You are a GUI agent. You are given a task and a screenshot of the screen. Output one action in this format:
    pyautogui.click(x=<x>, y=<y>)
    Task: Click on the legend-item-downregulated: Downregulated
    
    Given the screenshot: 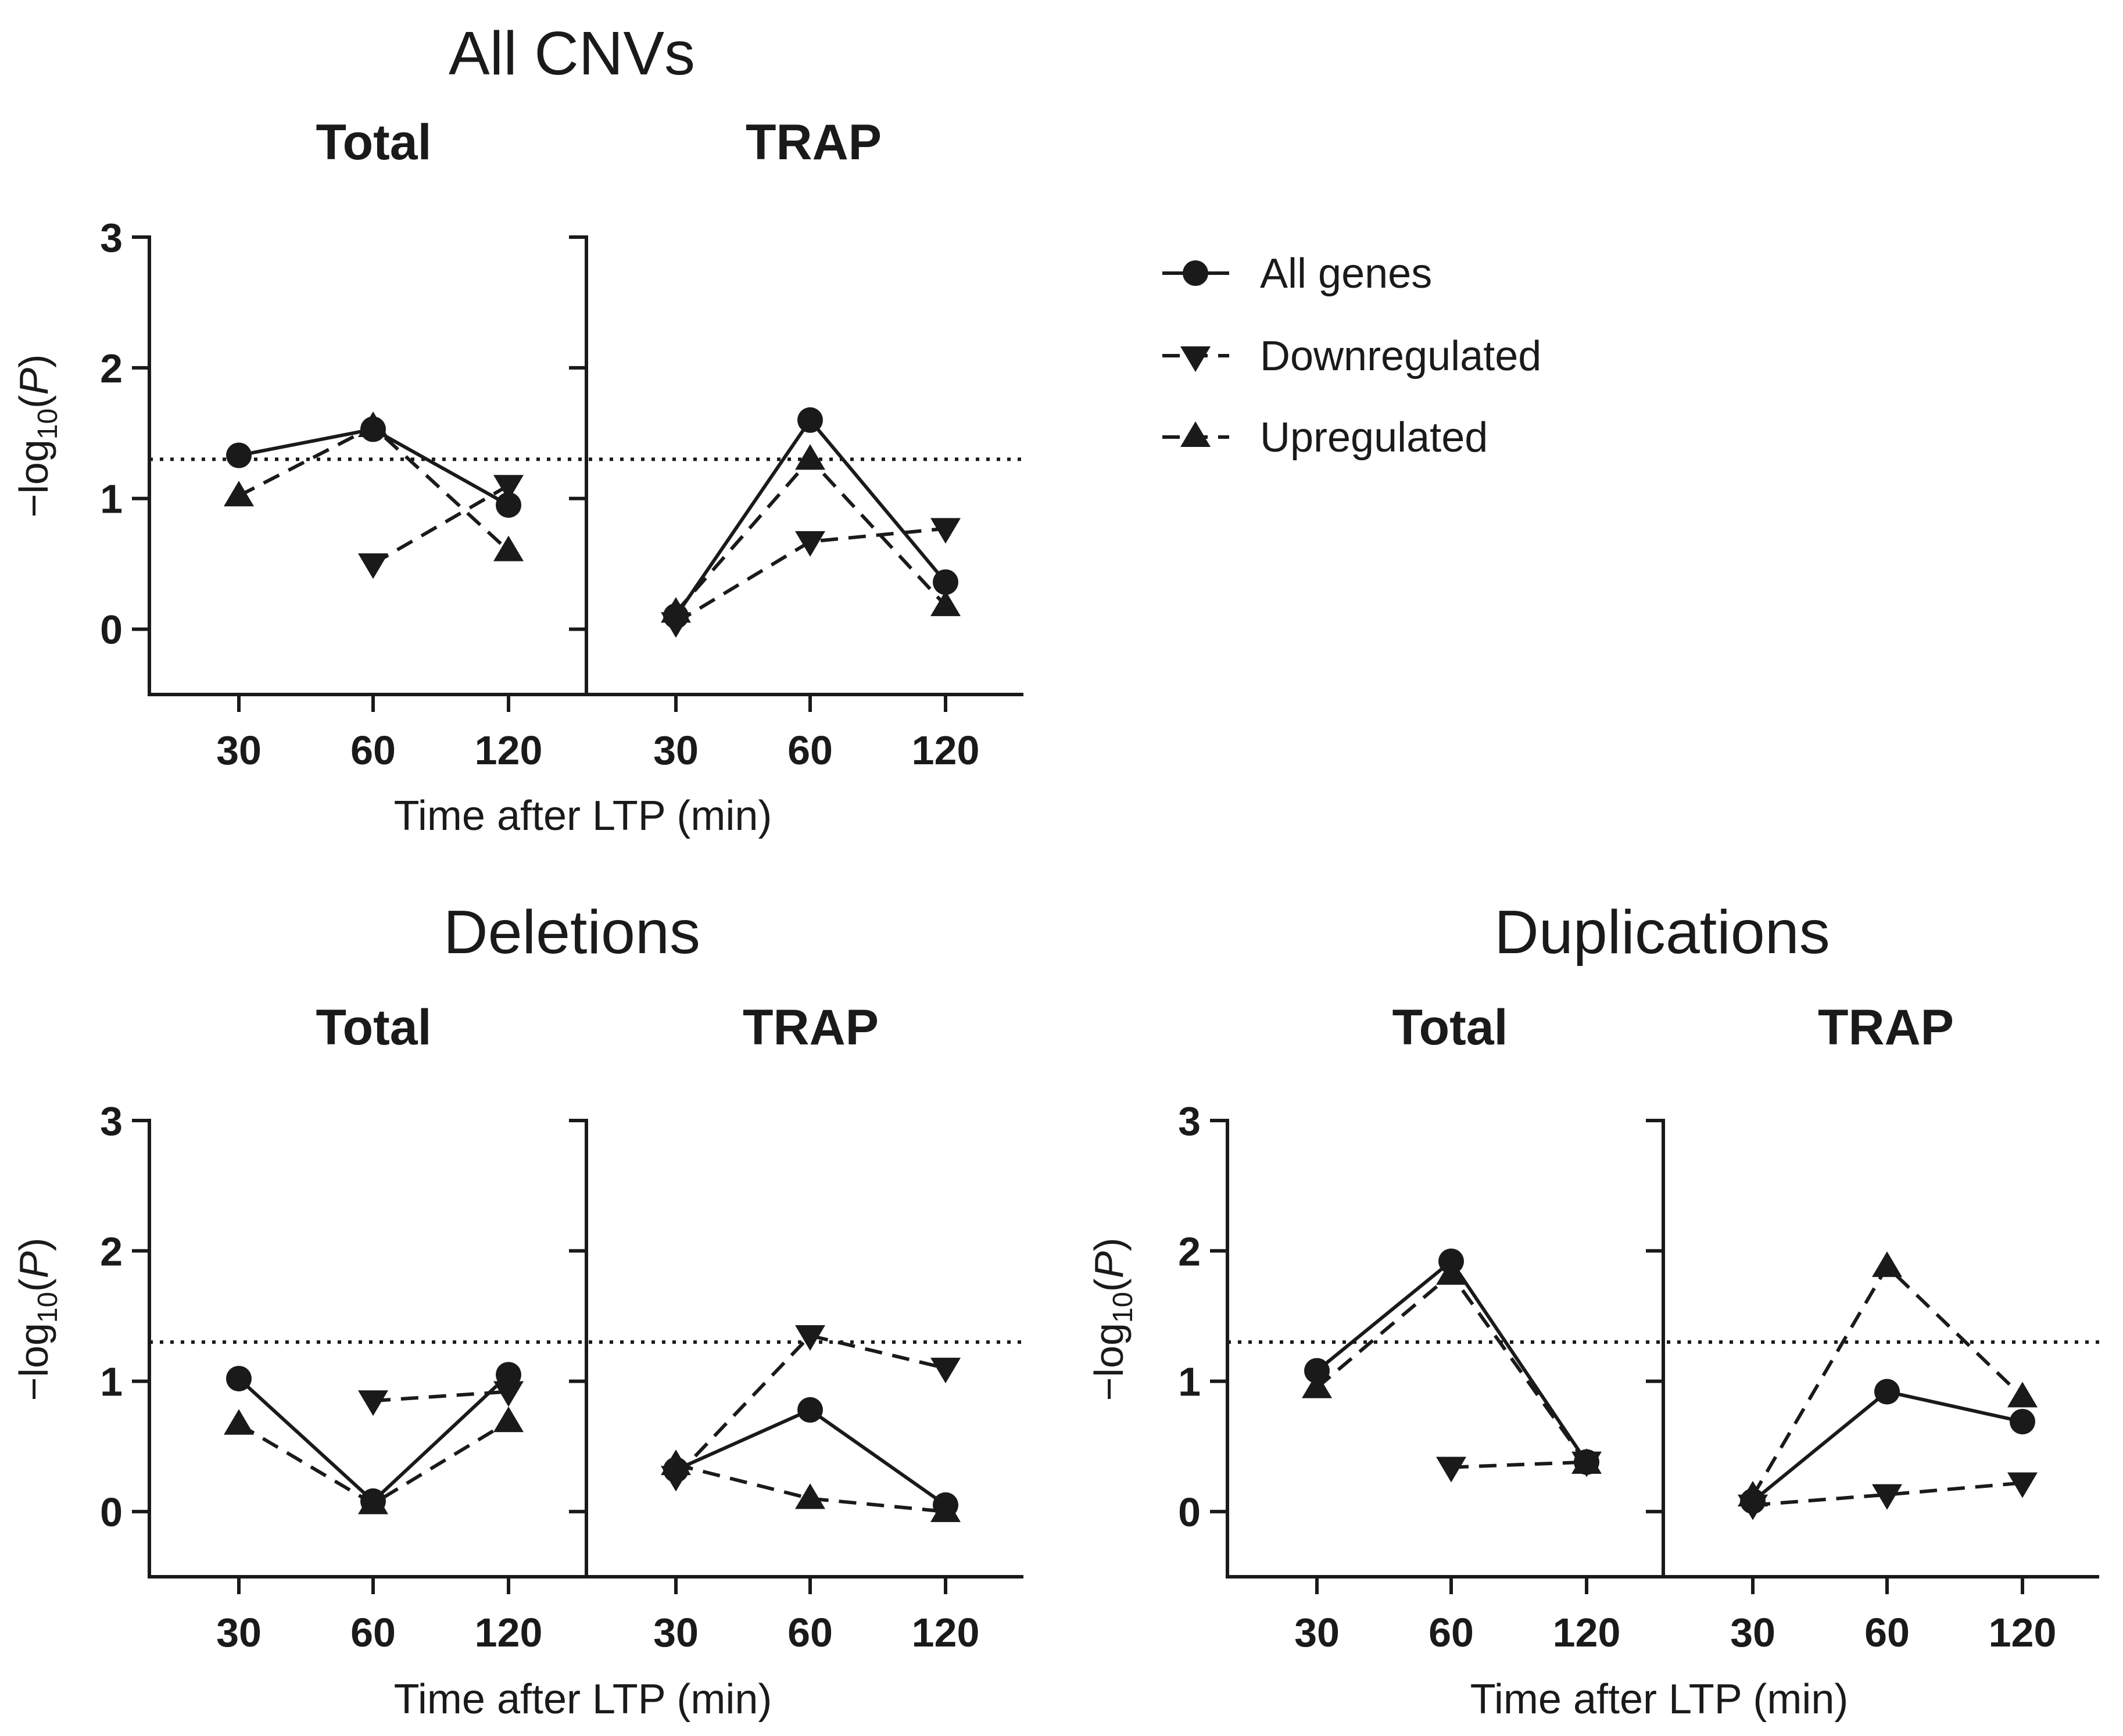 What is the action you would take?
    pyautogui.click(x=1351, y=356)
    